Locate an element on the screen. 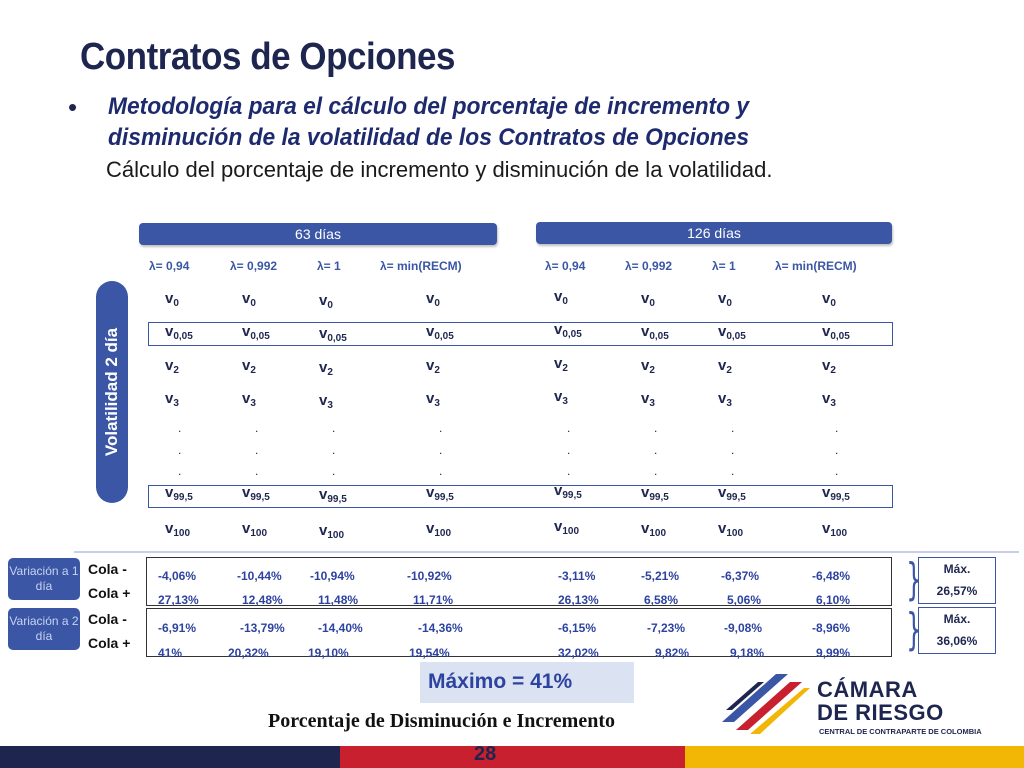 The image size is (1024, 768). page-number: 28 is located at coordinates (485, 754).